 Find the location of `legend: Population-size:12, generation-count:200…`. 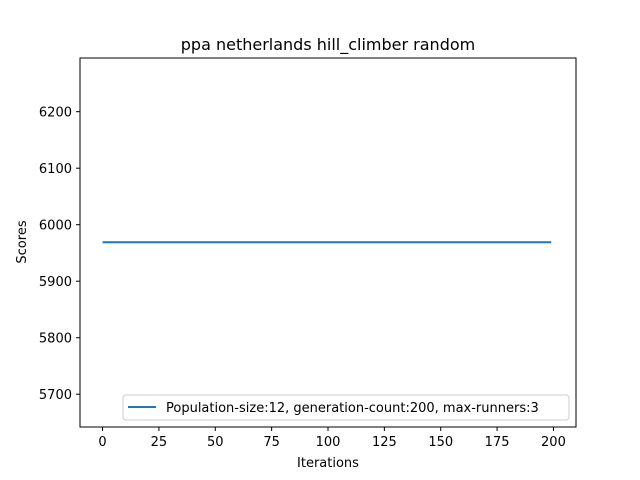

legend: Population-size:12, generation-count:200… is located at coordinates (346, 407).